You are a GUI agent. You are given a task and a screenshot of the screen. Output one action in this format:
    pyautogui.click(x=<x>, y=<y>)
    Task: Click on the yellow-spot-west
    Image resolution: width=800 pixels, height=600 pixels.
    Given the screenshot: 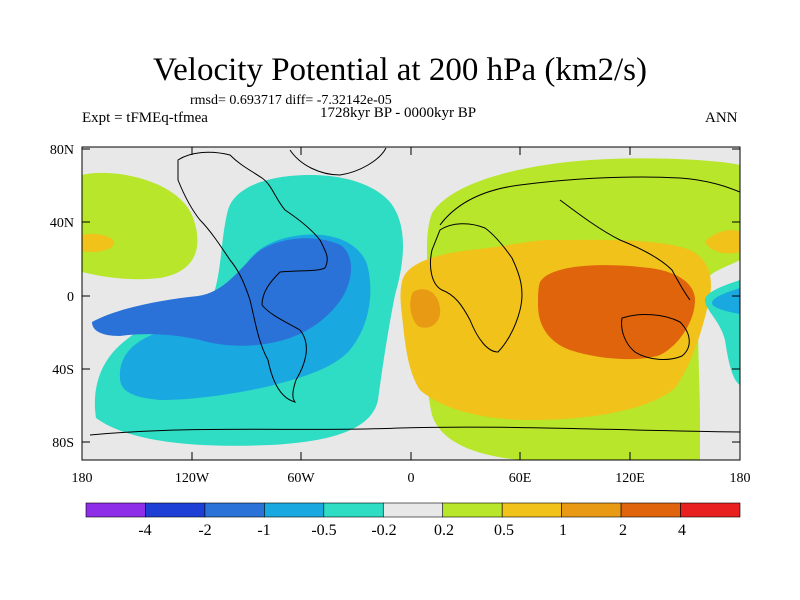 What is the action you would take?
    pyautogui.click(x=98, y=243)
    